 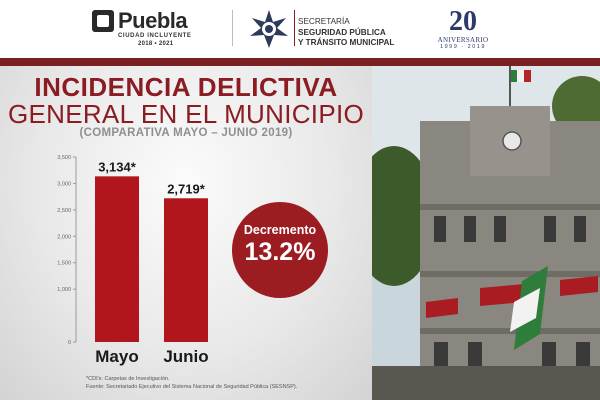 What do you see at coordinates (269, 29) in the screenshot?
I see `police-star-icon` at bounding box center [269, 29].